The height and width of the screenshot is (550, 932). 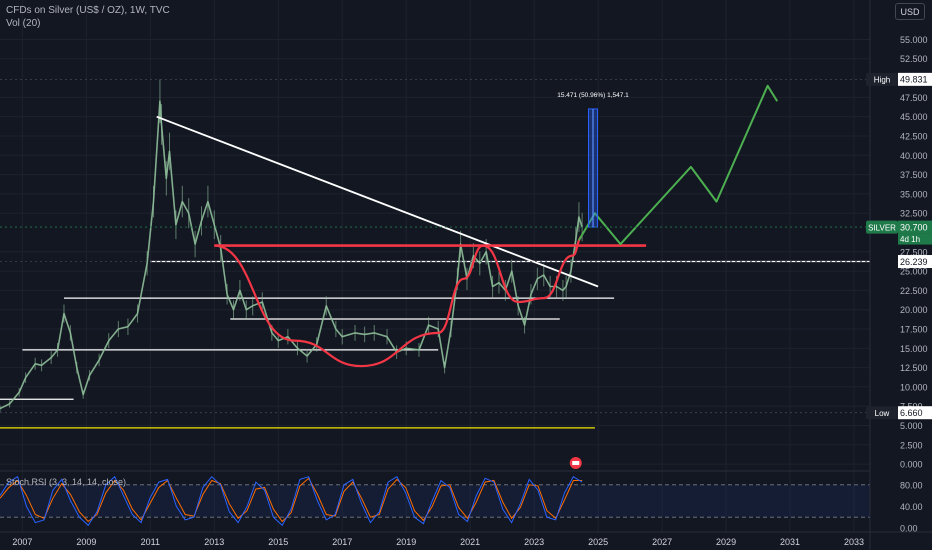 What do you see at coordinates (406, 542) in the screenshot?
I see `x-tick-label: 2019` at bounding box center [406, 542].